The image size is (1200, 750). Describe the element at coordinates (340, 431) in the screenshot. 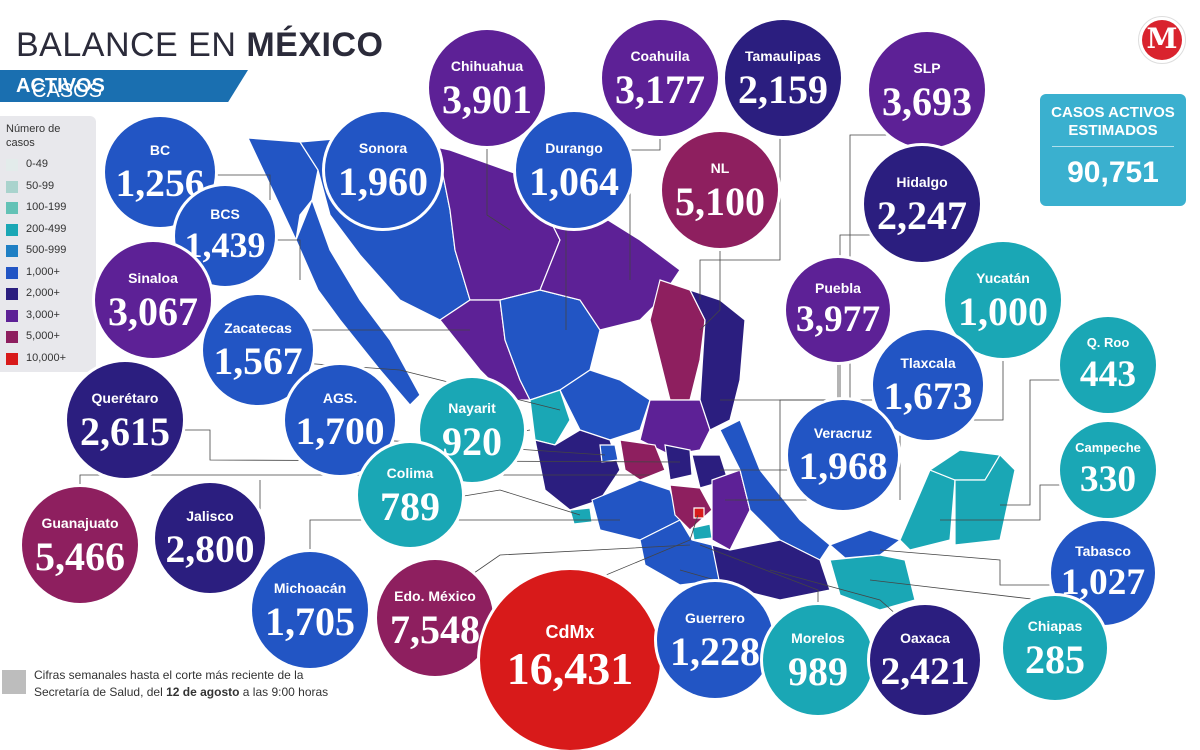

I see `state-value: 1,700` at that location.